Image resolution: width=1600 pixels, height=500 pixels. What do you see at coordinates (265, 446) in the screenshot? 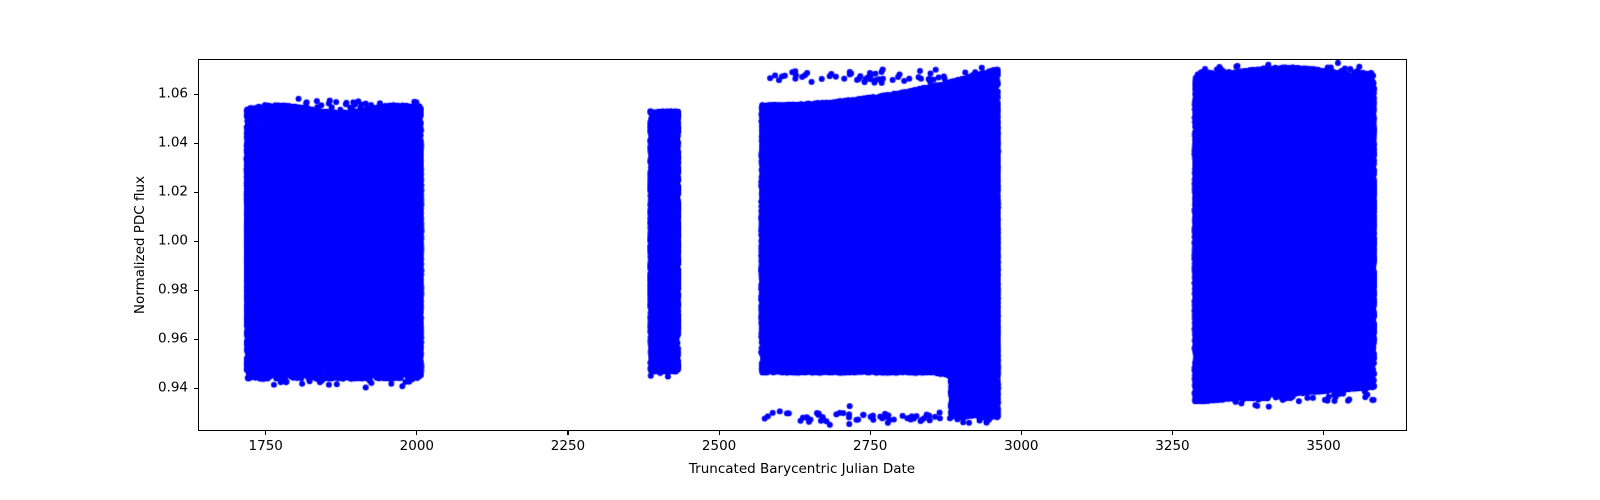
I see `x-tick-label: 1750` at bounding box center [265, 446].